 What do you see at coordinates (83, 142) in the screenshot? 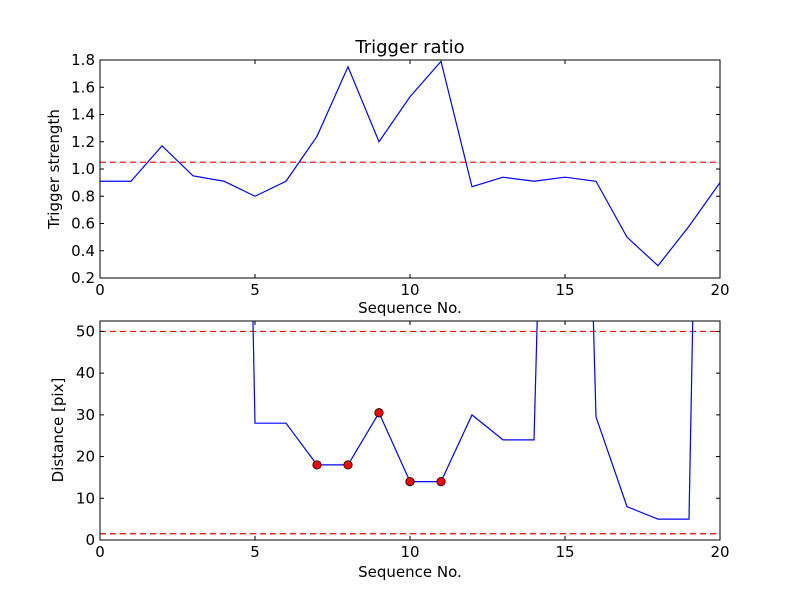
I see `y-tick-label: 1.2` at bounding box center [83, 142].